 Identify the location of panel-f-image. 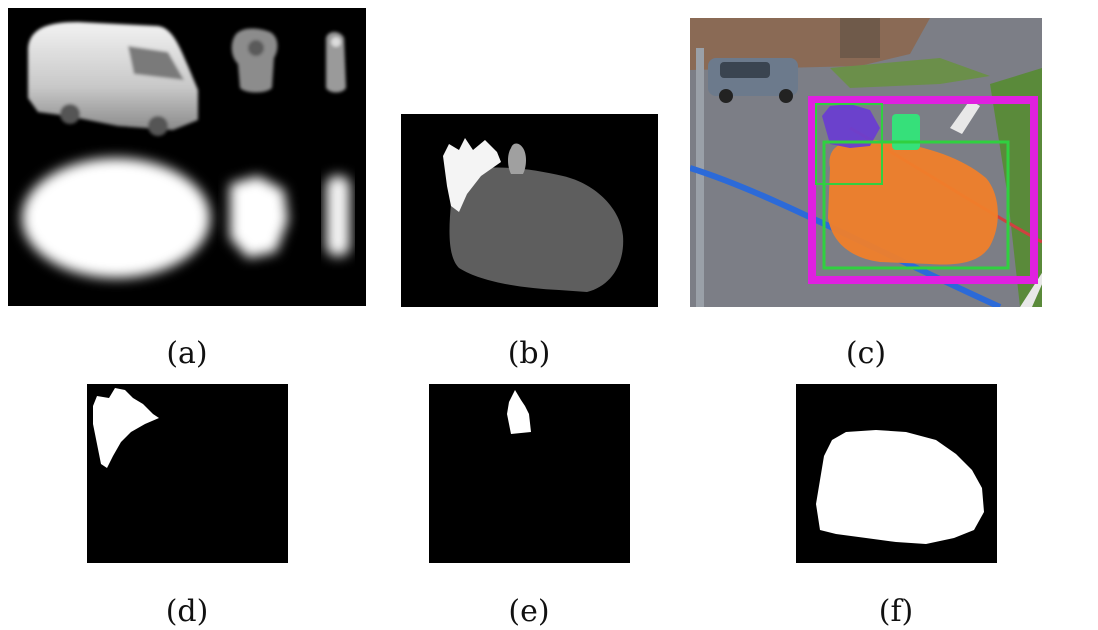
(896, 473).